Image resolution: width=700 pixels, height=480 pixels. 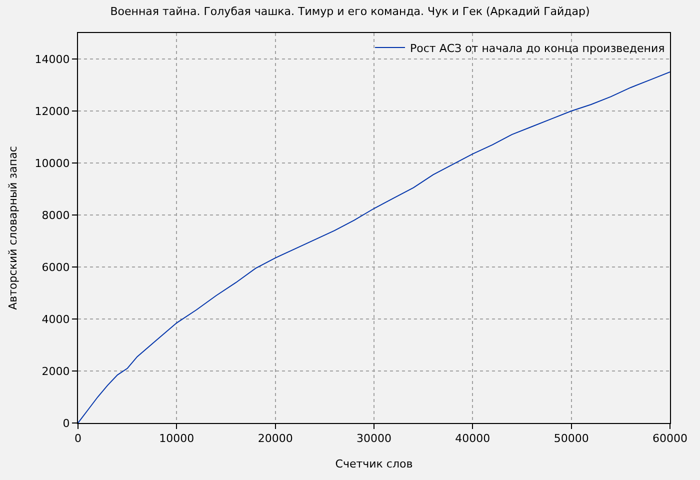 What do you see at coordinates (52, 59) in the screenshot?
I see `y-tick-label: 14000` at bounding box center [52, 59].